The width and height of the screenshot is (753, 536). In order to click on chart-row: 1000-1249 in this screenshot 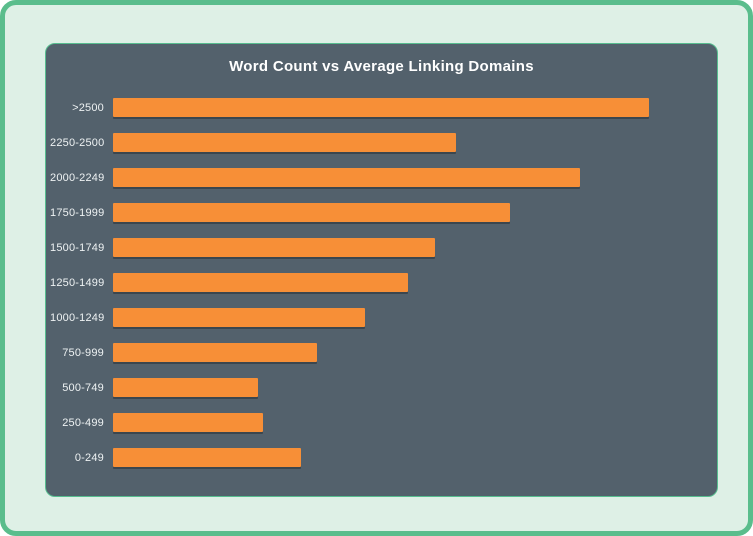, I will do `click(381, 317)`.